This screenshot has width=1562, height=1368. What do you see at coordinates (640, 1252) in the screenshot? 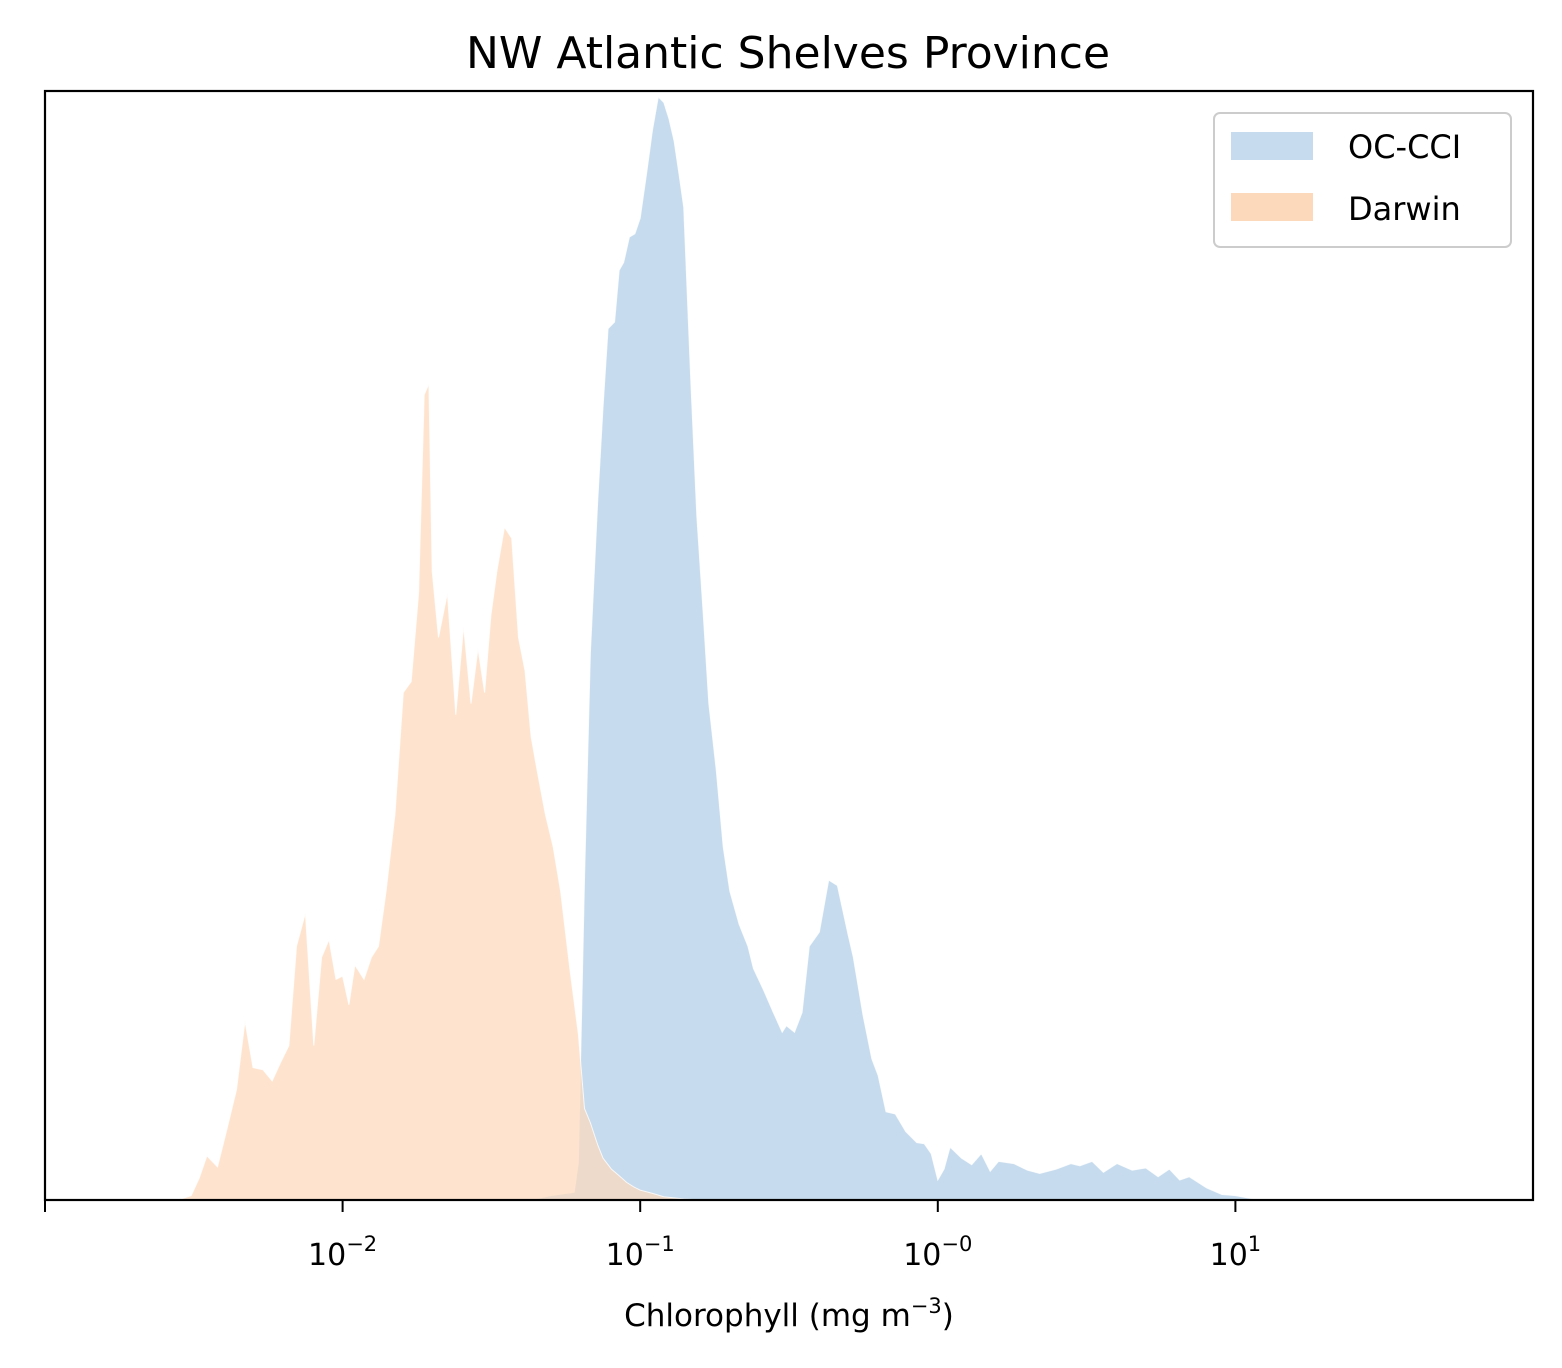
I see `x-tick-label: 10⁻¹` at bounding box center [640, 1252].